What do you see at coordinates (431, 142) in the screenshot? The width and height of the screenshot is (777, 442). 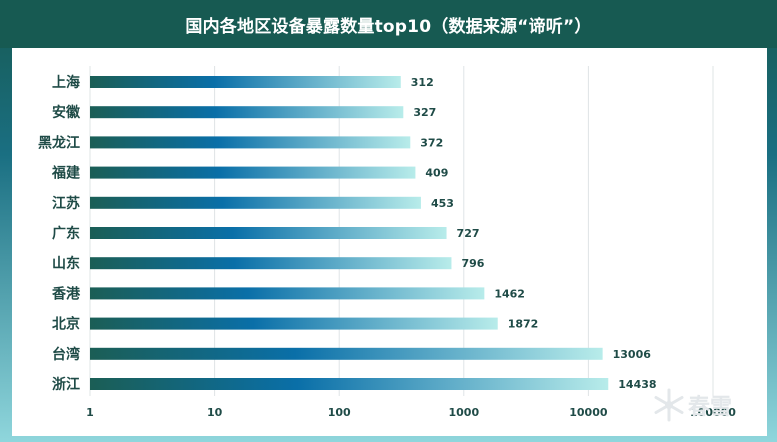 I see `data-label: 372` at bounding box center [431, 142].